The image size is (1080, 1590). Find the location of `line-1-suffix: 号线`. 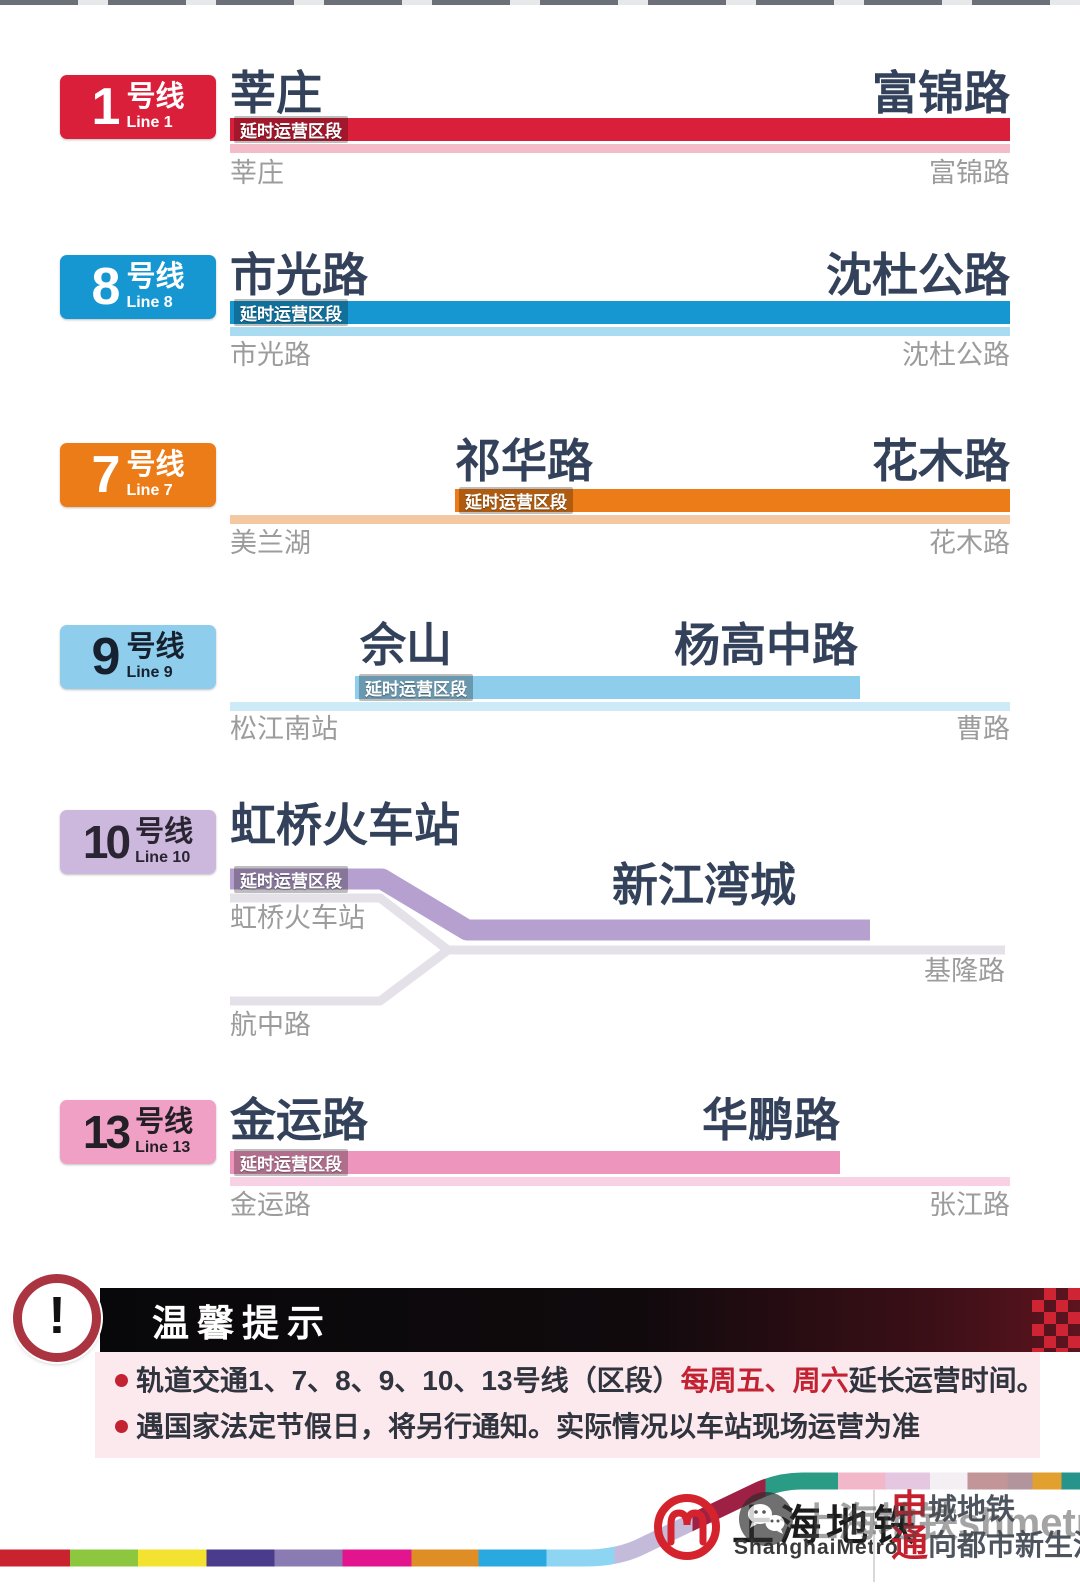

line-1-suffix: 号线 is located at coordinates (155, 97).